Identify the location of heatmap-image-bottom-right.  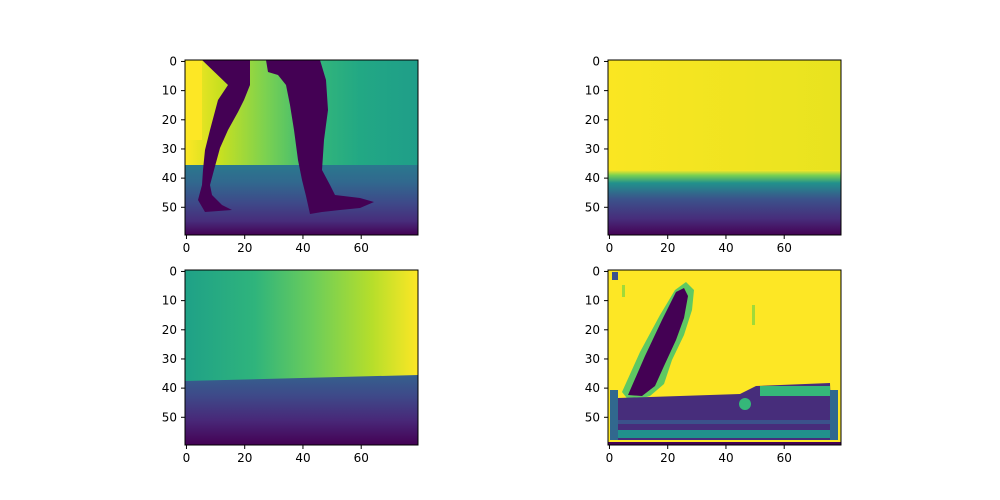
(724, 357).